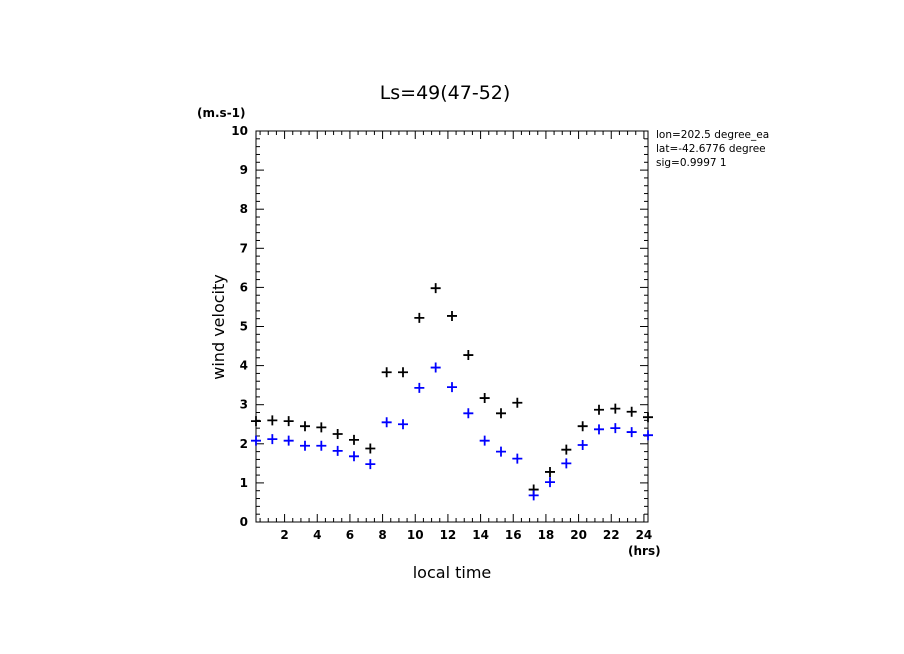 The height and width of the screenshot is (654, 904). I want to click on x-tick-label: 16, so click(513, 535).